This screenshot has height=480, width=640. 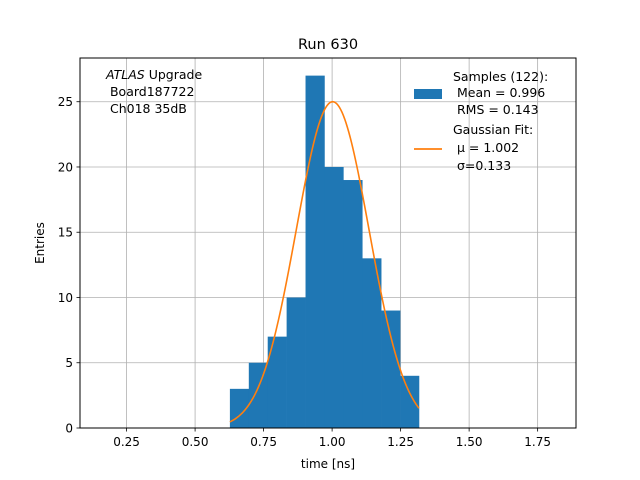 What do you see at coordinates (496, 109) in the screenshot?
I see `legend-samples-line-3: RMS = 0.143` at bounding box center [496, 109].